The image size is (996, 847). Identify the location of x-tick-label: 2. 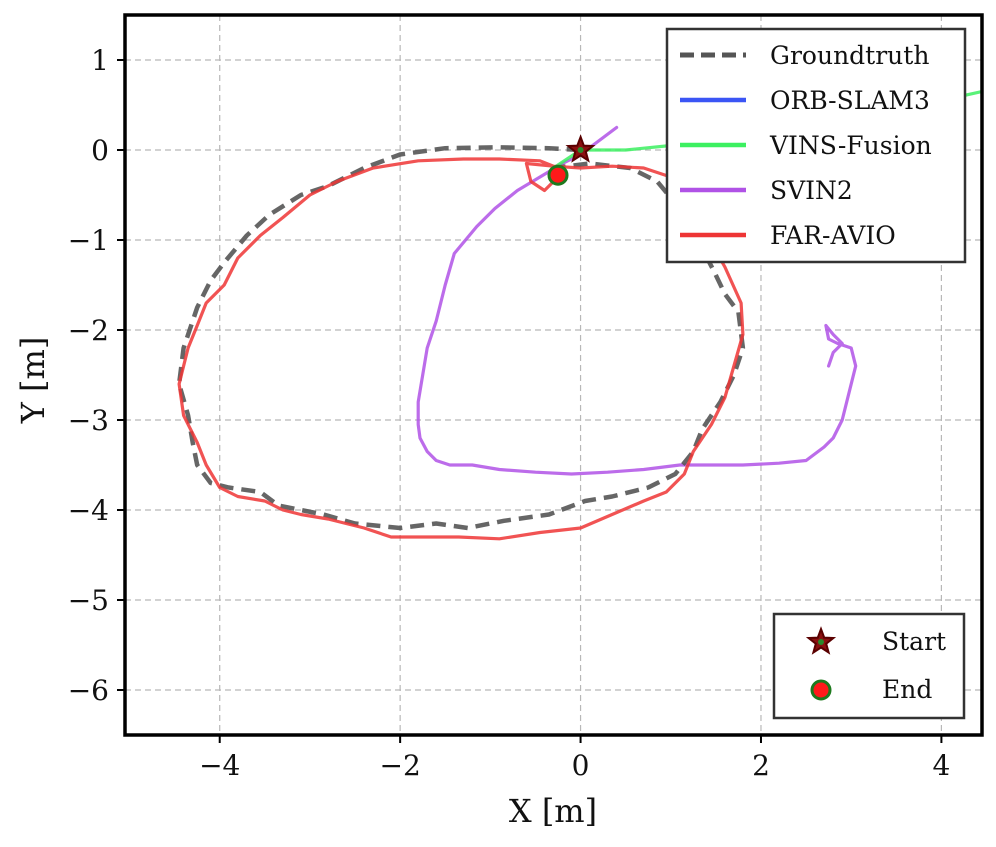
(761, 765).